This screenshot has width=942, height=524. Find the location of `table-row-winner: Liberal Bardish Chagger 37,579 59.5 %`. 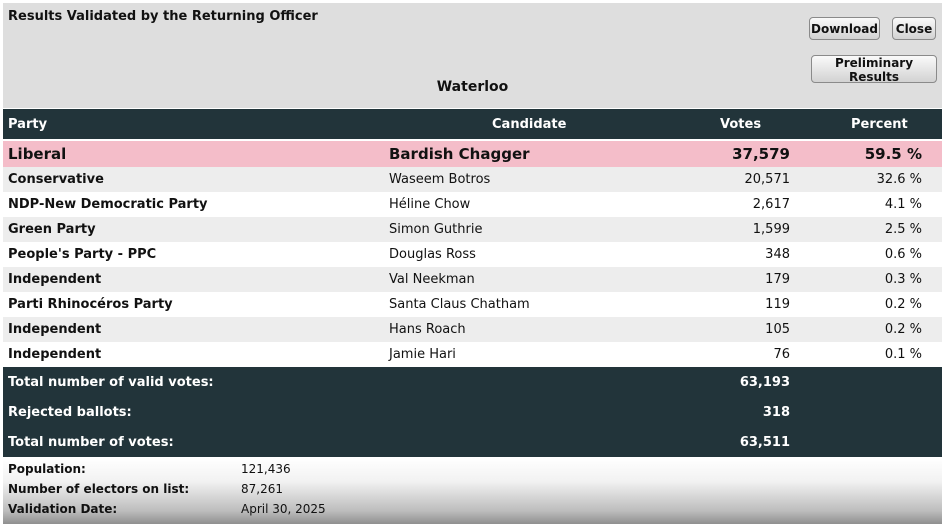

table-row-winner: Liberal Bardish Chagger 37,579 59.5 % is located at coordinates (472, 154).